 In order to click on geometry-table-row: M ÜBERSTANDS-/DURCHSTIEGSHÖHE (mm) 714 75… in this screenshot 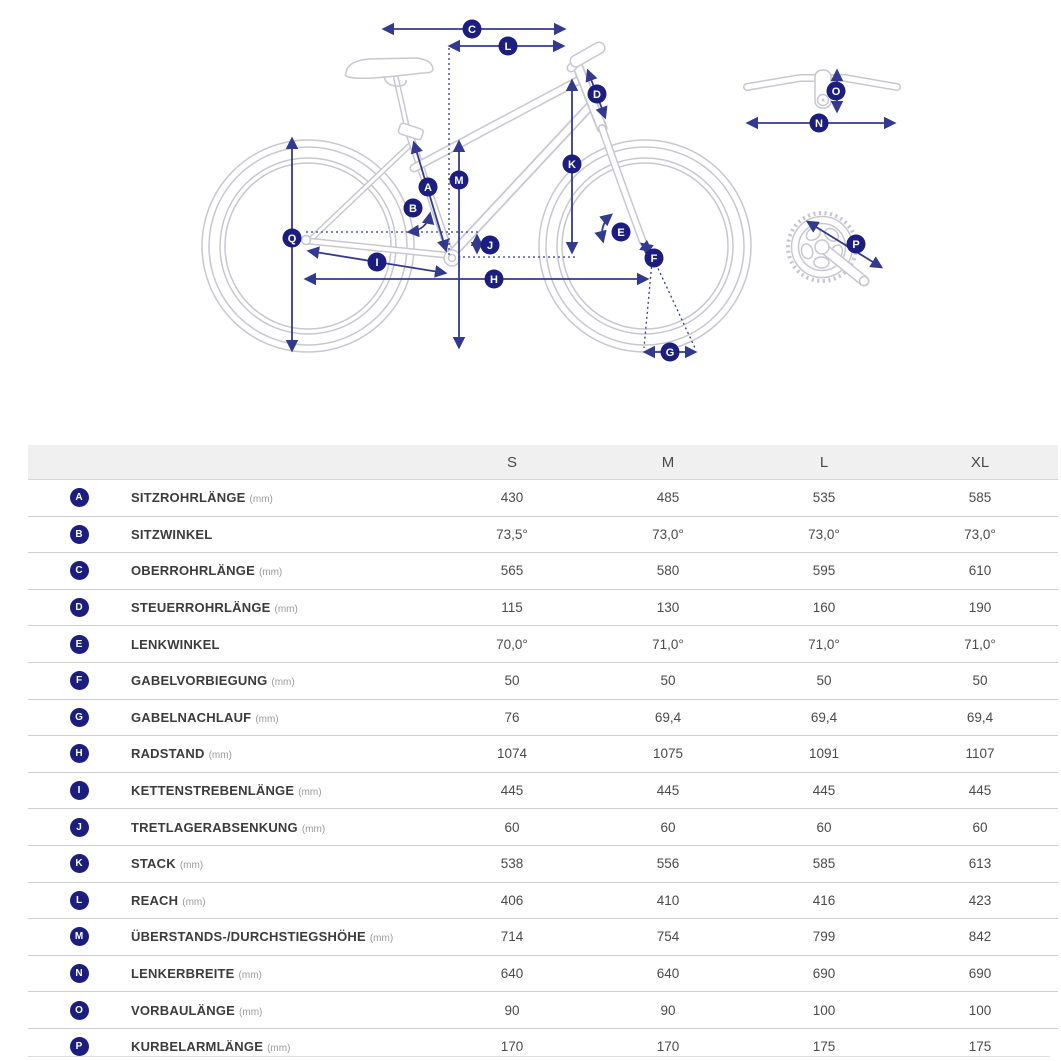, I will do `click(543, 937)`.